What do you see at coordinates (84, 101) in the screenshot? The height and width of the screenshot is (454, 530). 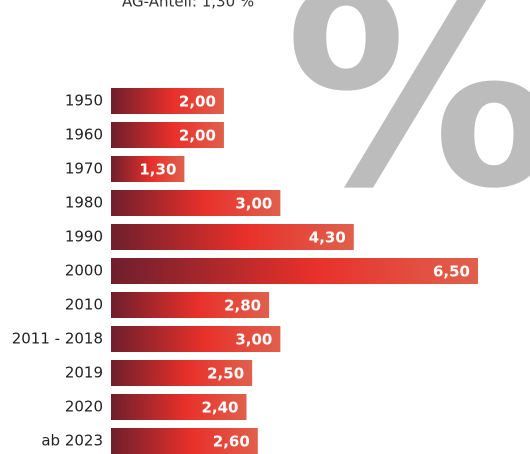 I see `category-label: 1950` at bounding box center [84, 101].